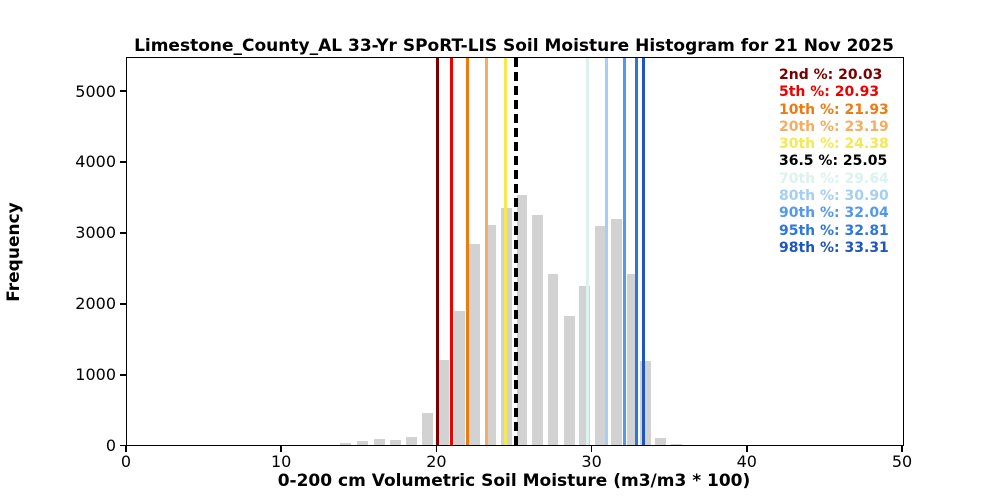 This screenshot has width=1000, height=500. Describe the element at coordinates (95, 233) in the screenshot. I see `y-tick-label: 3000` at that location.